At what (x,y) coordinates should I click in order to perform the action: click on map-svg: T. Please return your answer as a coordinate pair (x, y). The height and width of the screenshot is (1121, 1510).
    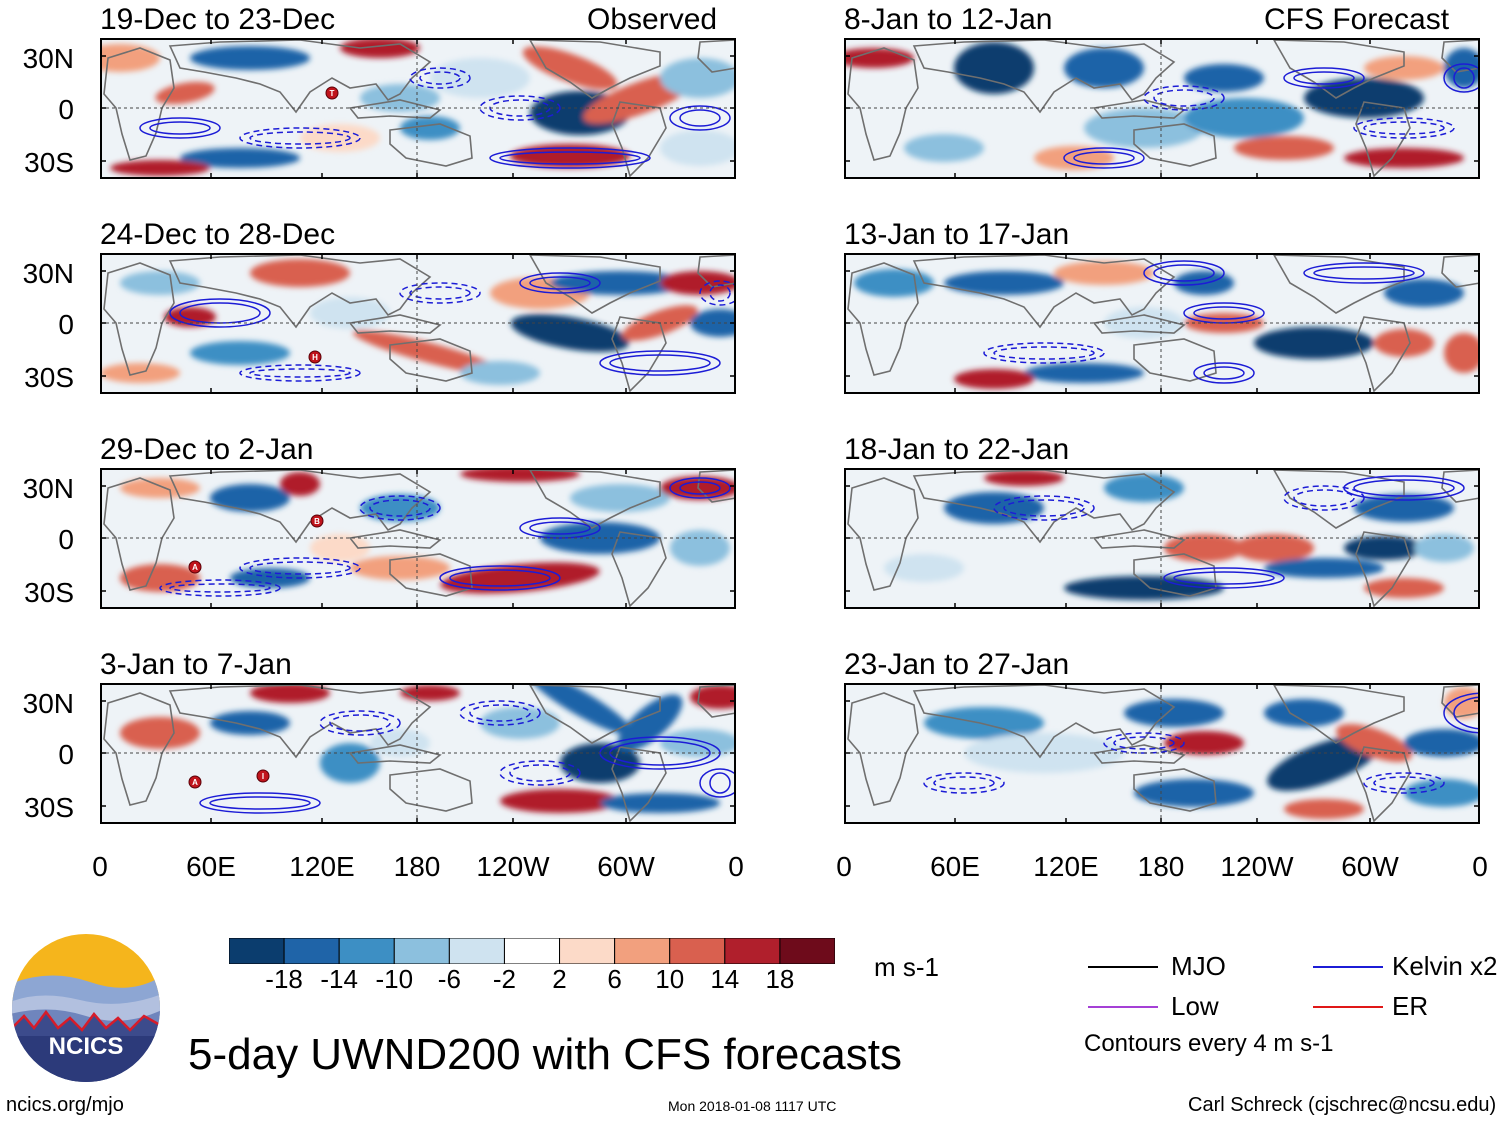
    Looking at the image, I should click on (418, 108).